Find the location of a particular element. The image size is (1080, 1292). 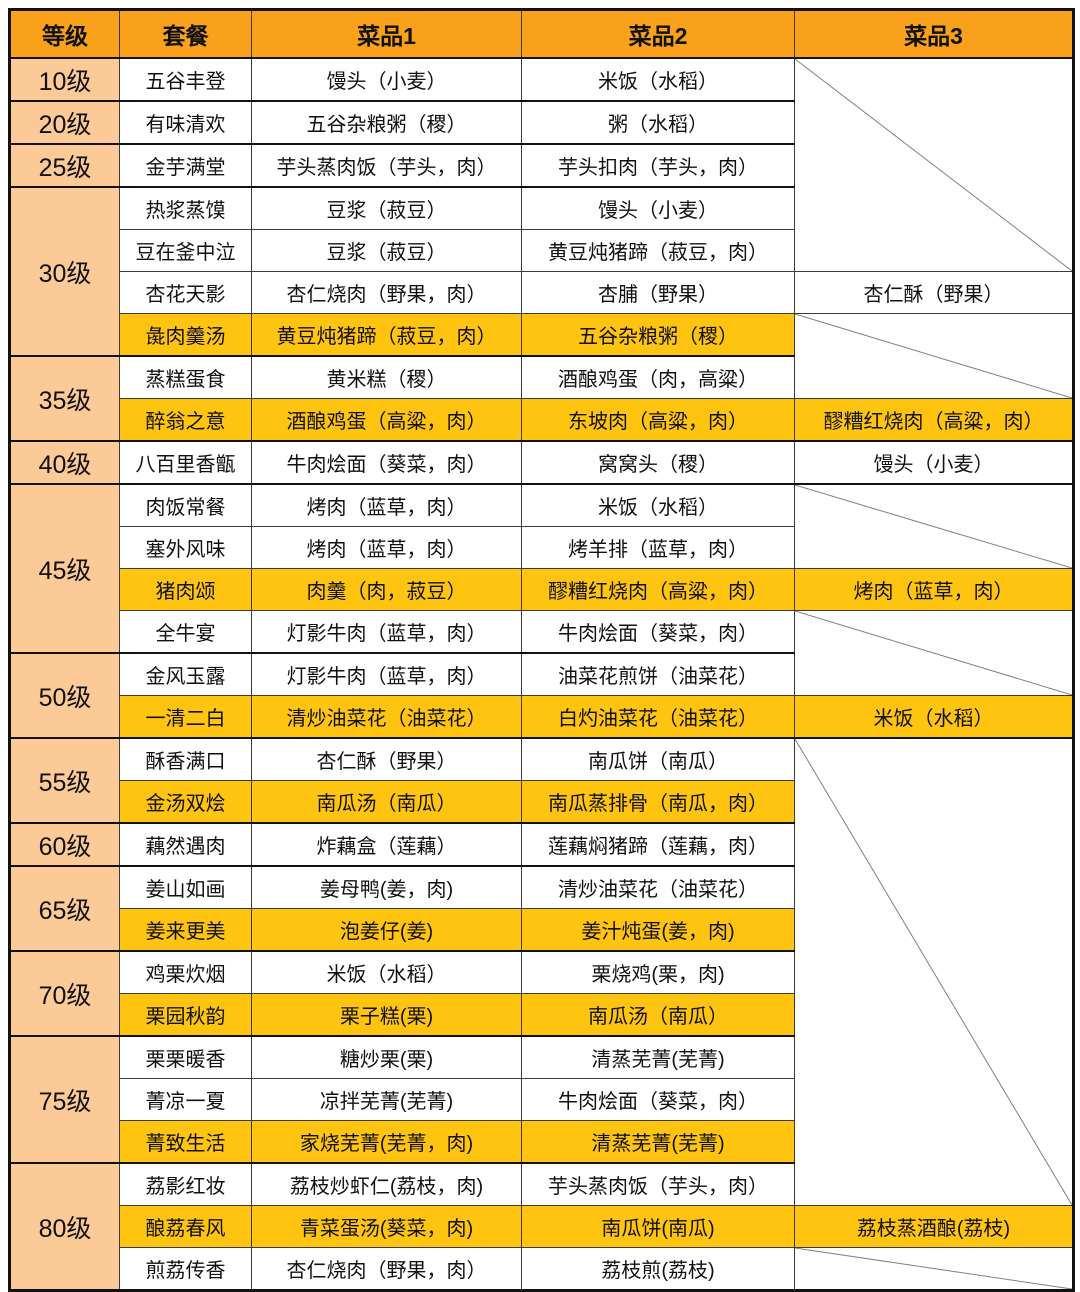

set-cell: 热浆蒸馍 is located at coordinates (185, 208).